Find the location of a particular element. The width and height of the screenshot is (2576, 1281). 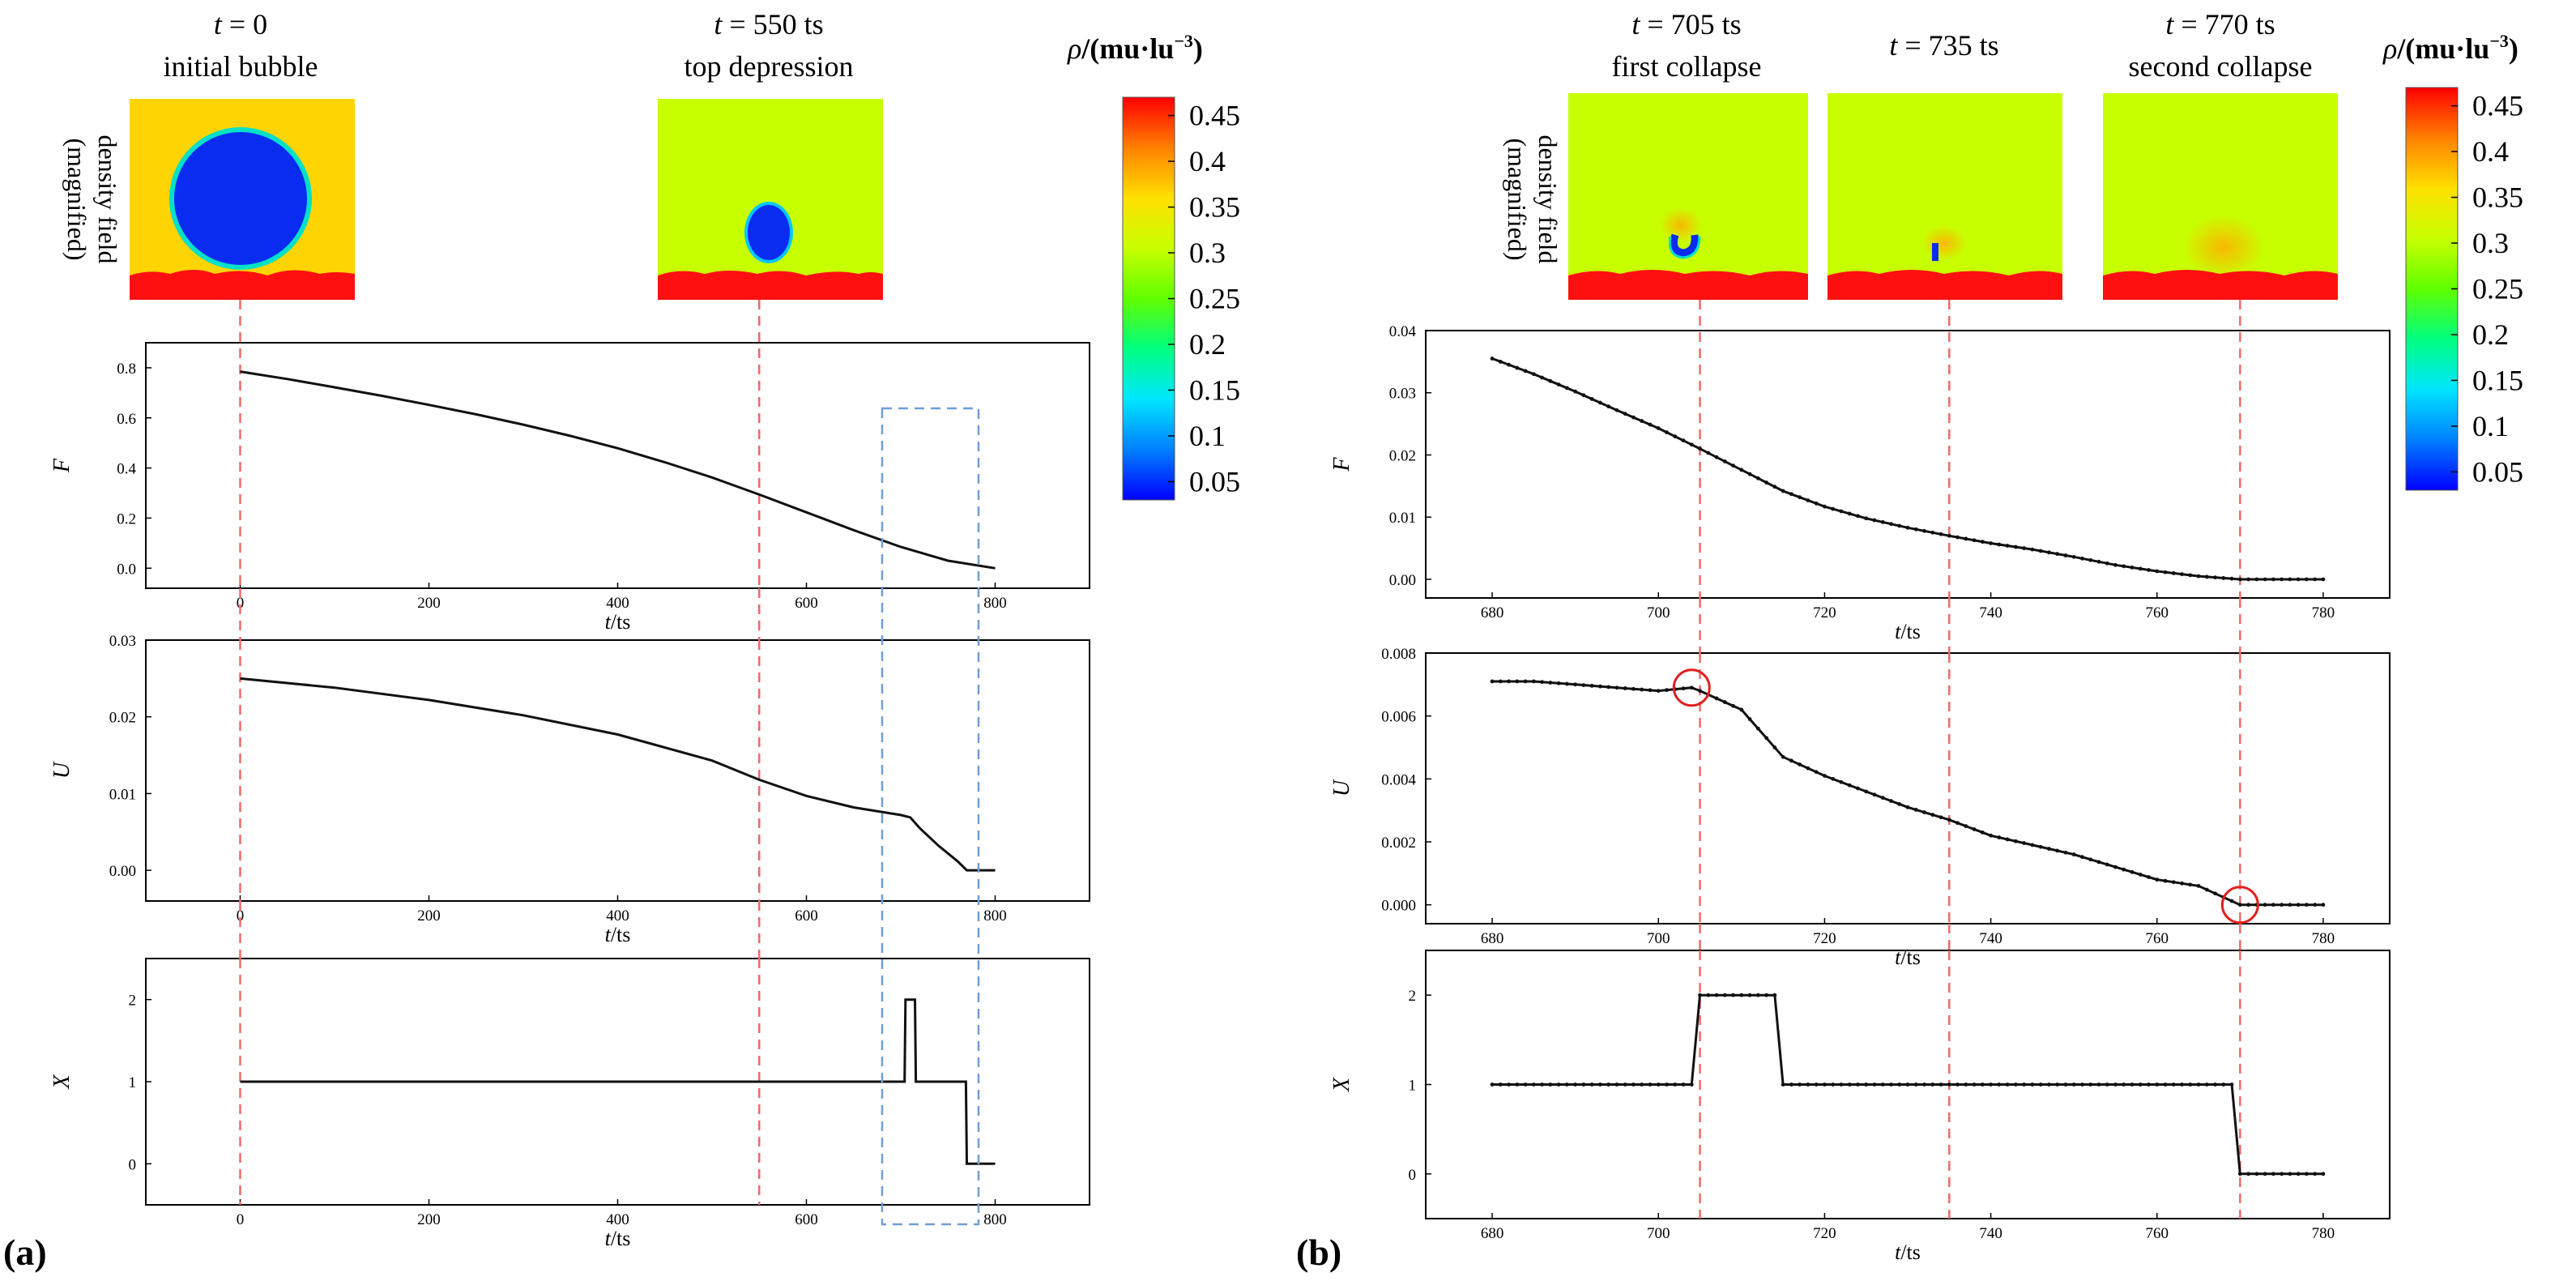

x-tick-label: 780 is located at coordinates (2323, 1233).